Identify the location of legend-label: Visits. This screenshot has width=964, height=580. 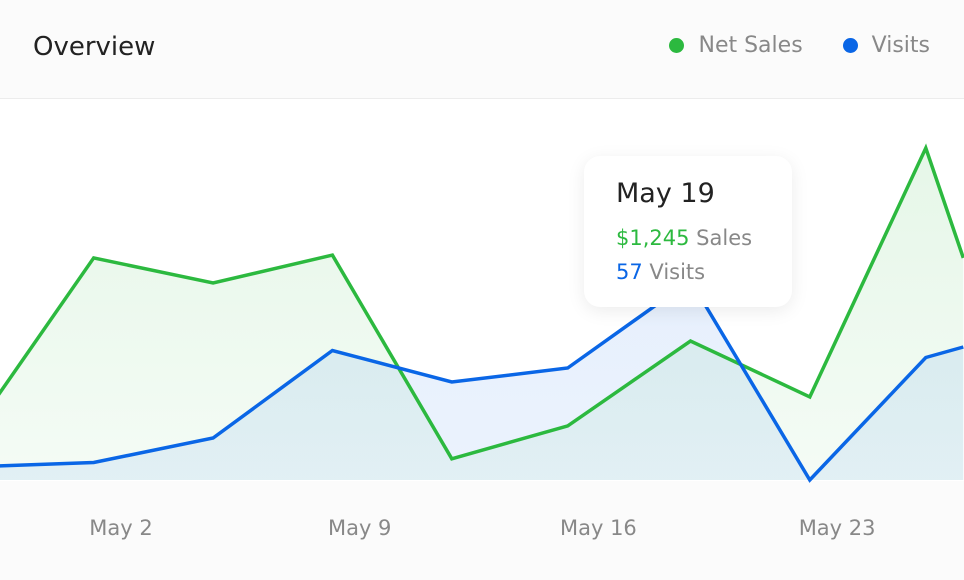
(900, 45).